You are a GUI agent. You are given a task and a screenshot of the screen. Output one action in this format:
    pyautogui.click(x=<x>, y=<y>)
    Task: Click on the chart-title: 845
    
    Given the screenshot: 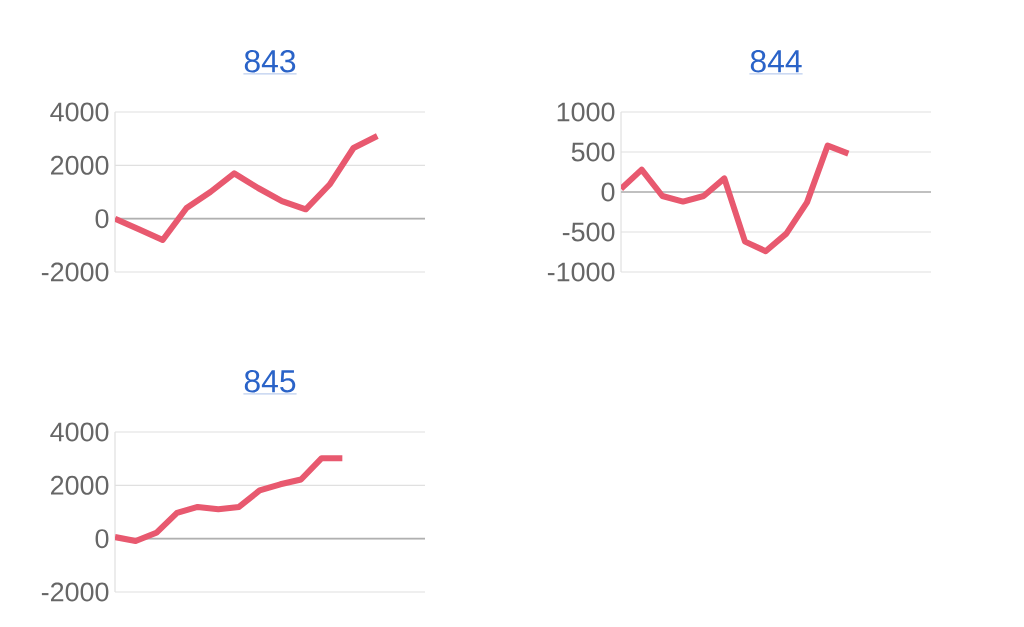 What is the action you would take?
    pyautogui.click(x=270, y=381)
    